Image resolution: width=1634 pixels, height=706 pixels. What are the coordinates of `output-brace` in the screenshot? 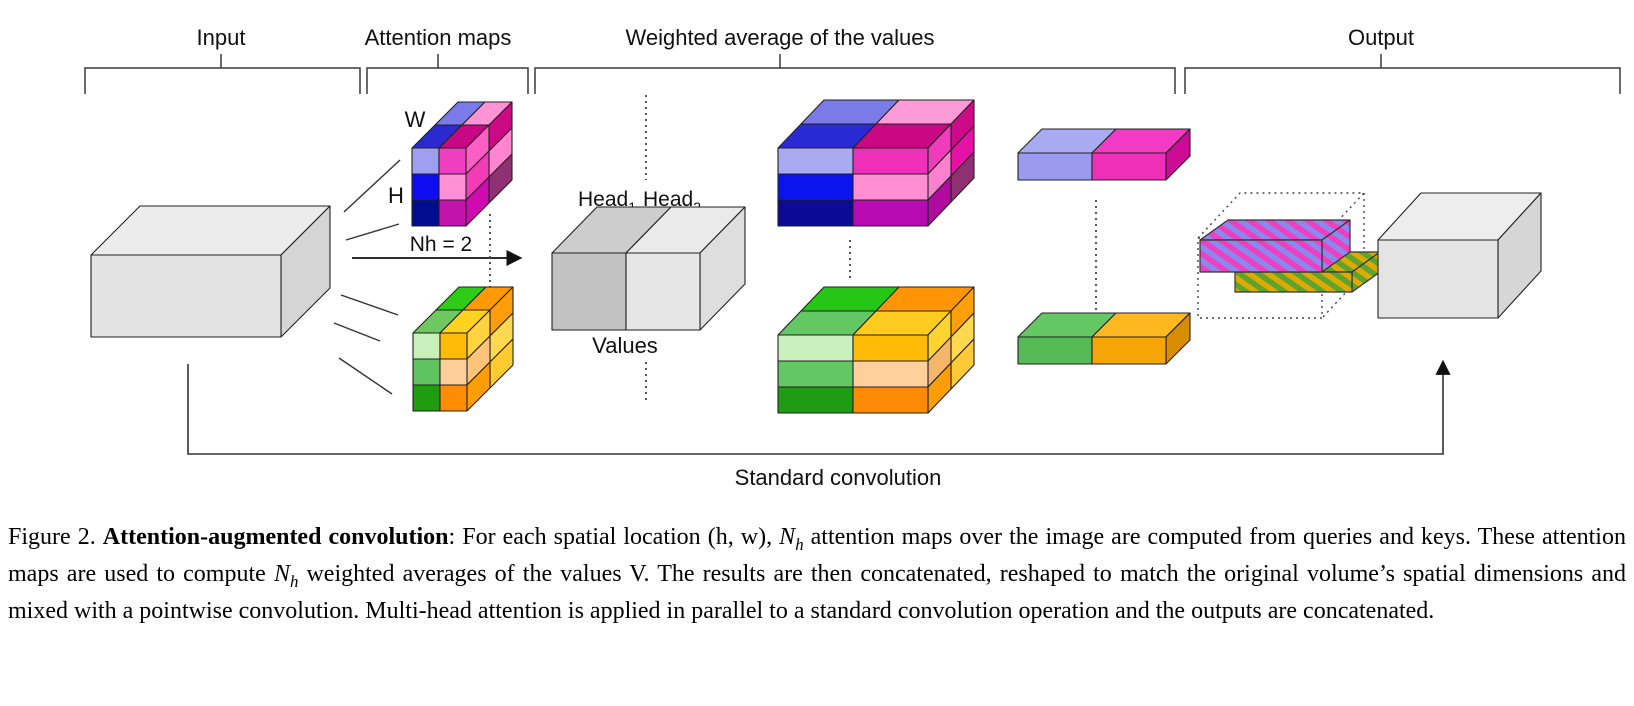 It's located at (1402, 74).